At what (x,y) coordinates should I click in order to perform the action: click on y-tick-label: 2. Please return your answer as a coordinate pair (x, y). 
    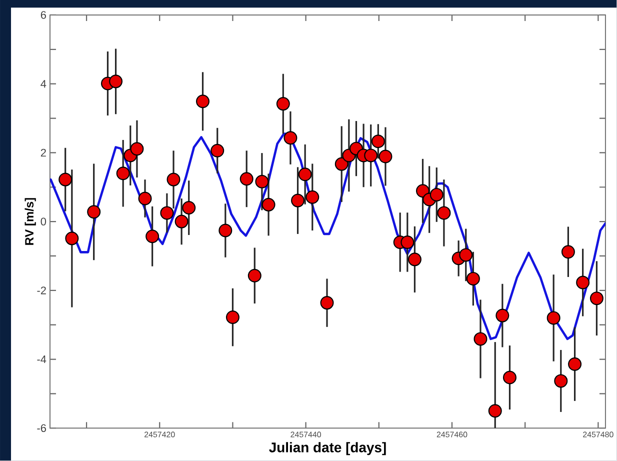
    Looking at the image, I should click on (43, 152).